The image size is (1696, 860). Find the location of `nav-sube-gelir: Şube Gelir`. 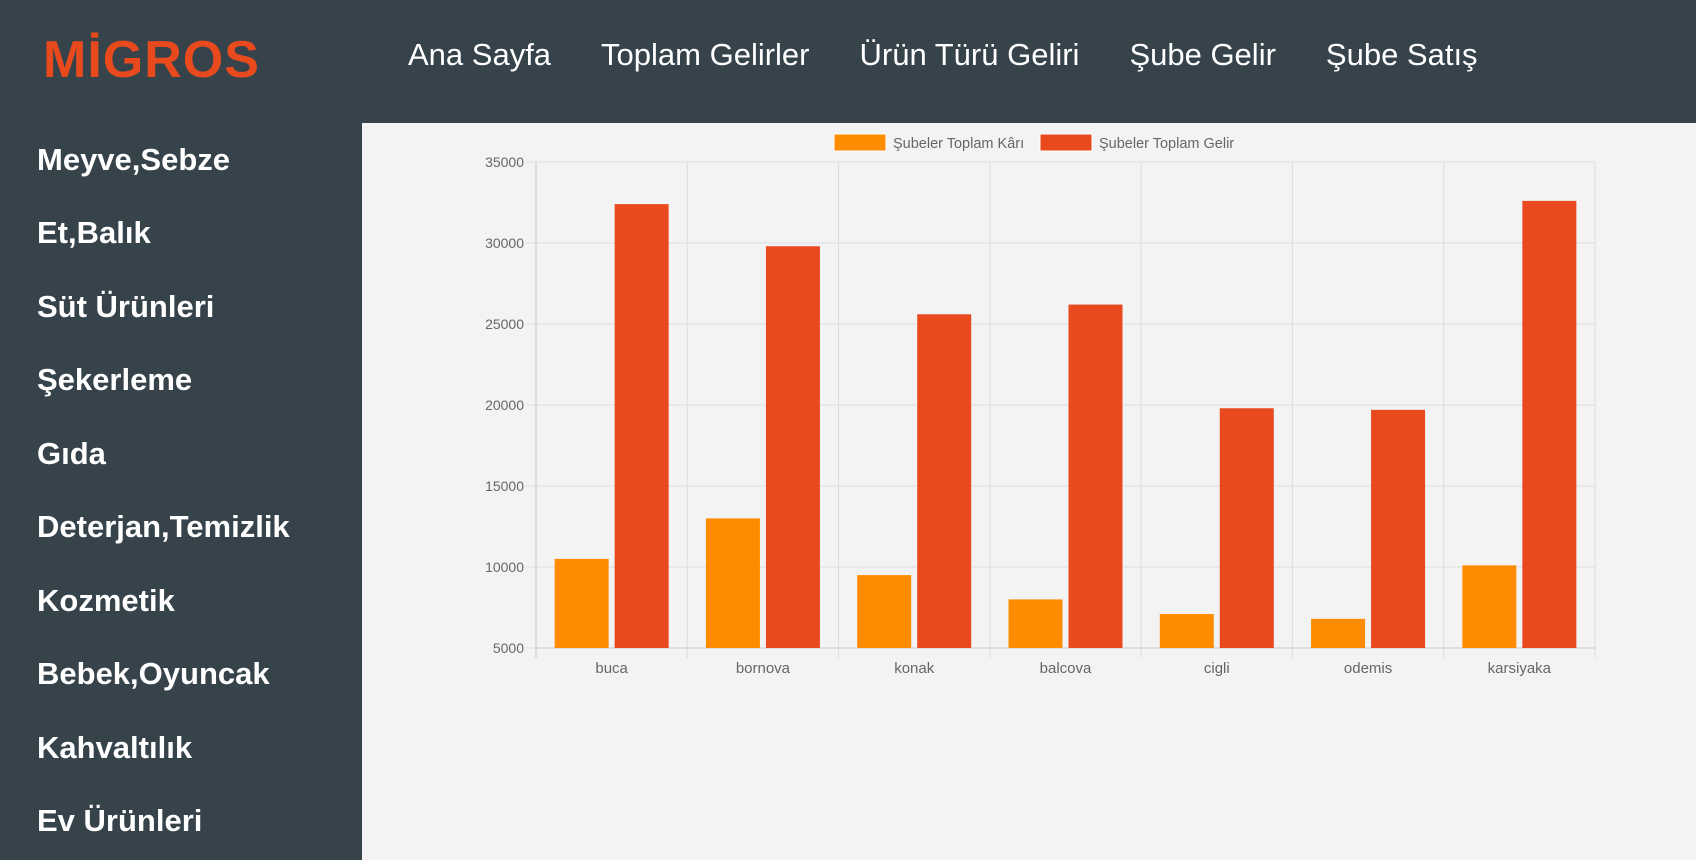

nav-sube-gelir: Şube Gelir is located at coordinates (1202, 54).